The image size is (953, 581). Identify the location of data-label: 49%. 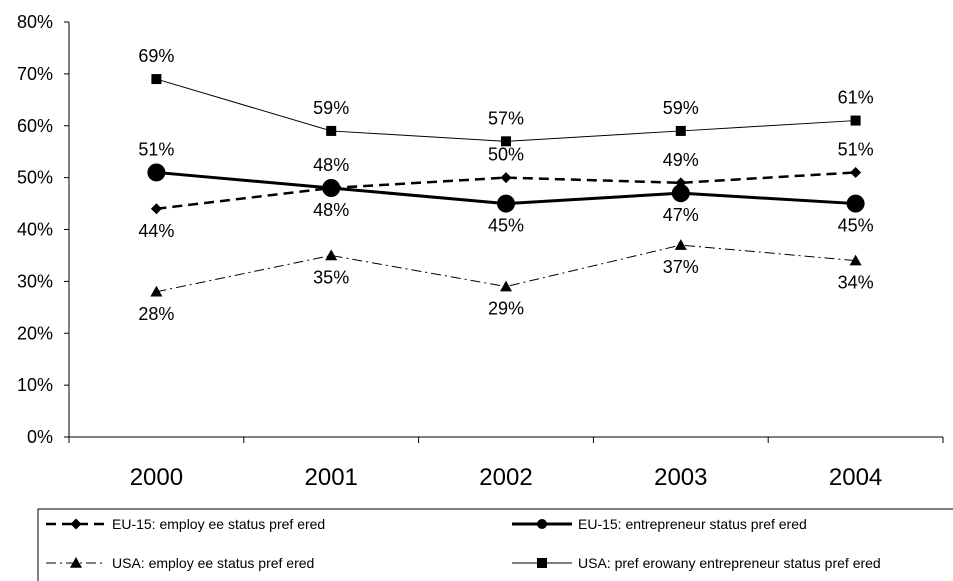
(681, 160).